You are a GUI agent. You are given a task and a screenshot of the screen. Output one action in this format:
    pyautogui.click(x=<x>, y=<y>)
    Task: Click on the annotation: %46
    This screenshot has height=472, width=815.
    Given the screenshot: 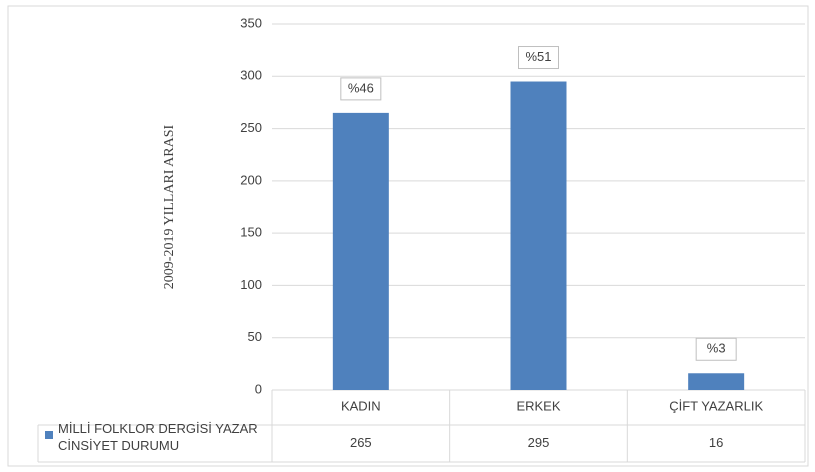 What is the action you would take?
    pyautogui.click(x=361, y=87)
    